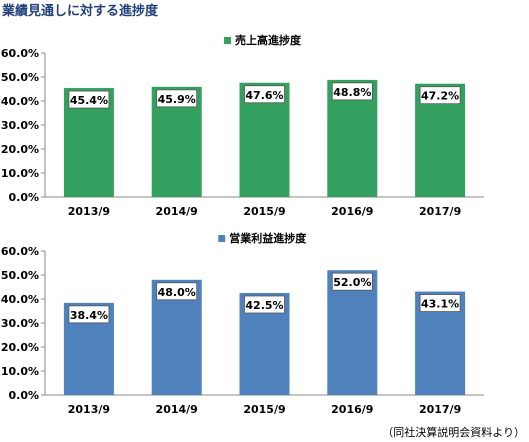 The width and height of the screenshot is (529, 442). I want to click on data-label: 48.0%, so click(177, 292).